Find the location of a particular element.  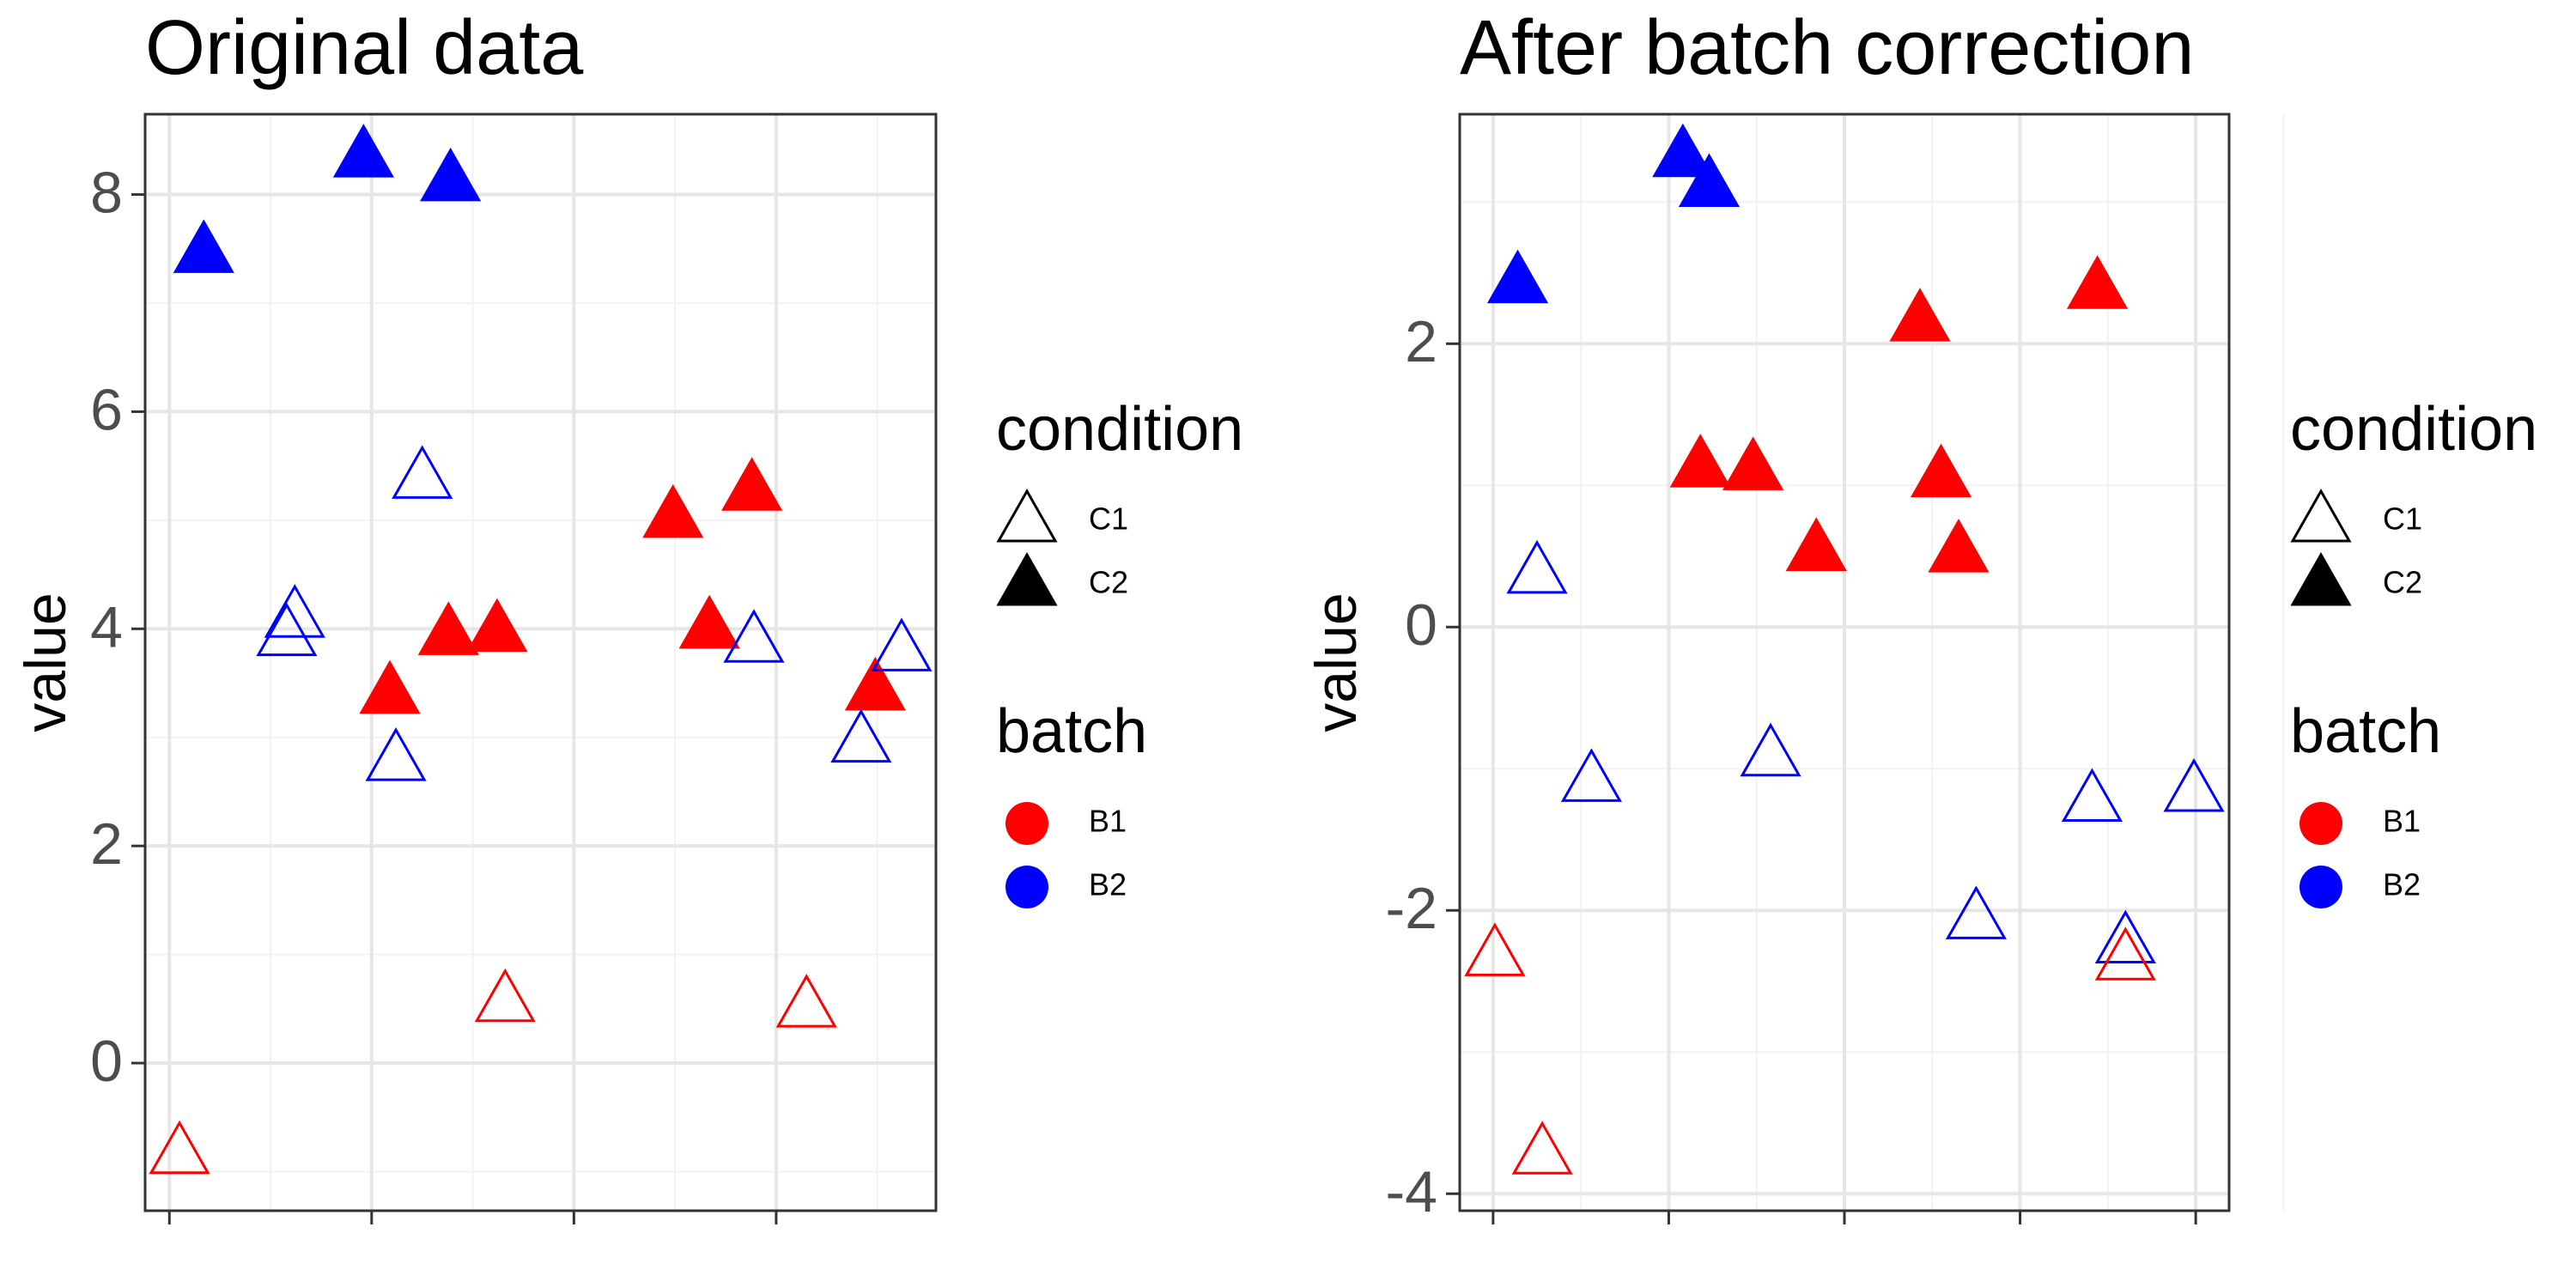

chart-title: After batch correction is located at coordinates (1827, 48).